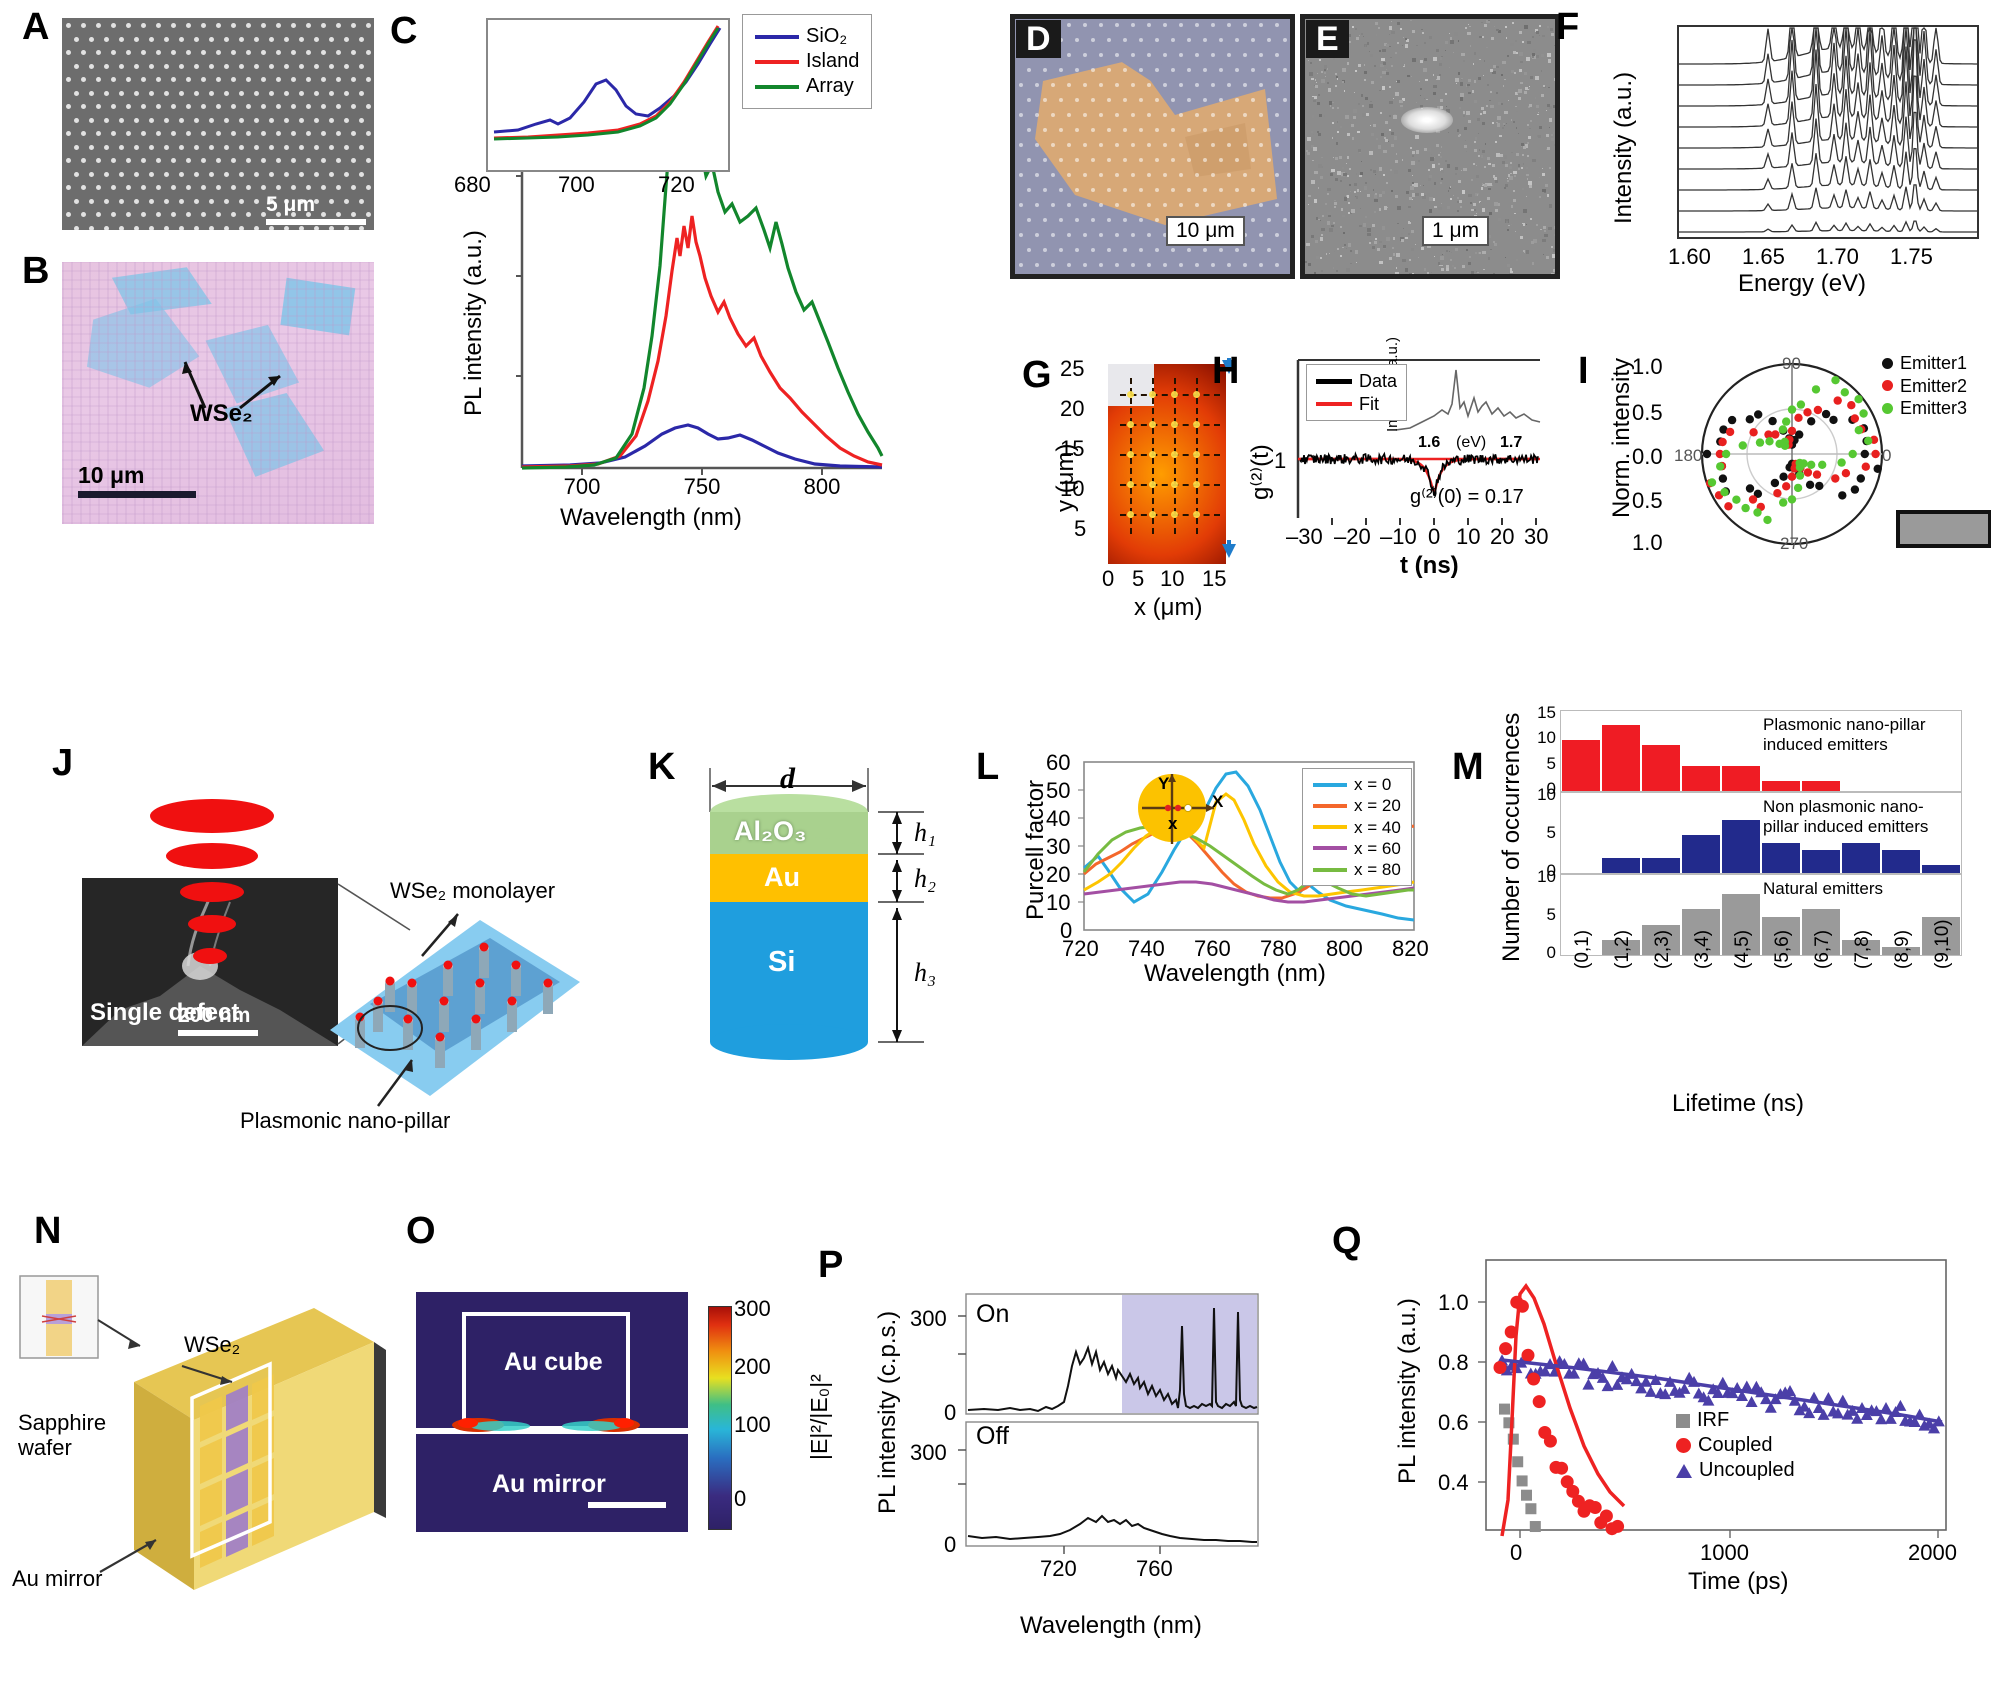 Image resolution: width=1991 pixels, height=1704 pixels. I want to click on legend-item-uncoupled: Uncoupled, so click(1735, 1470).